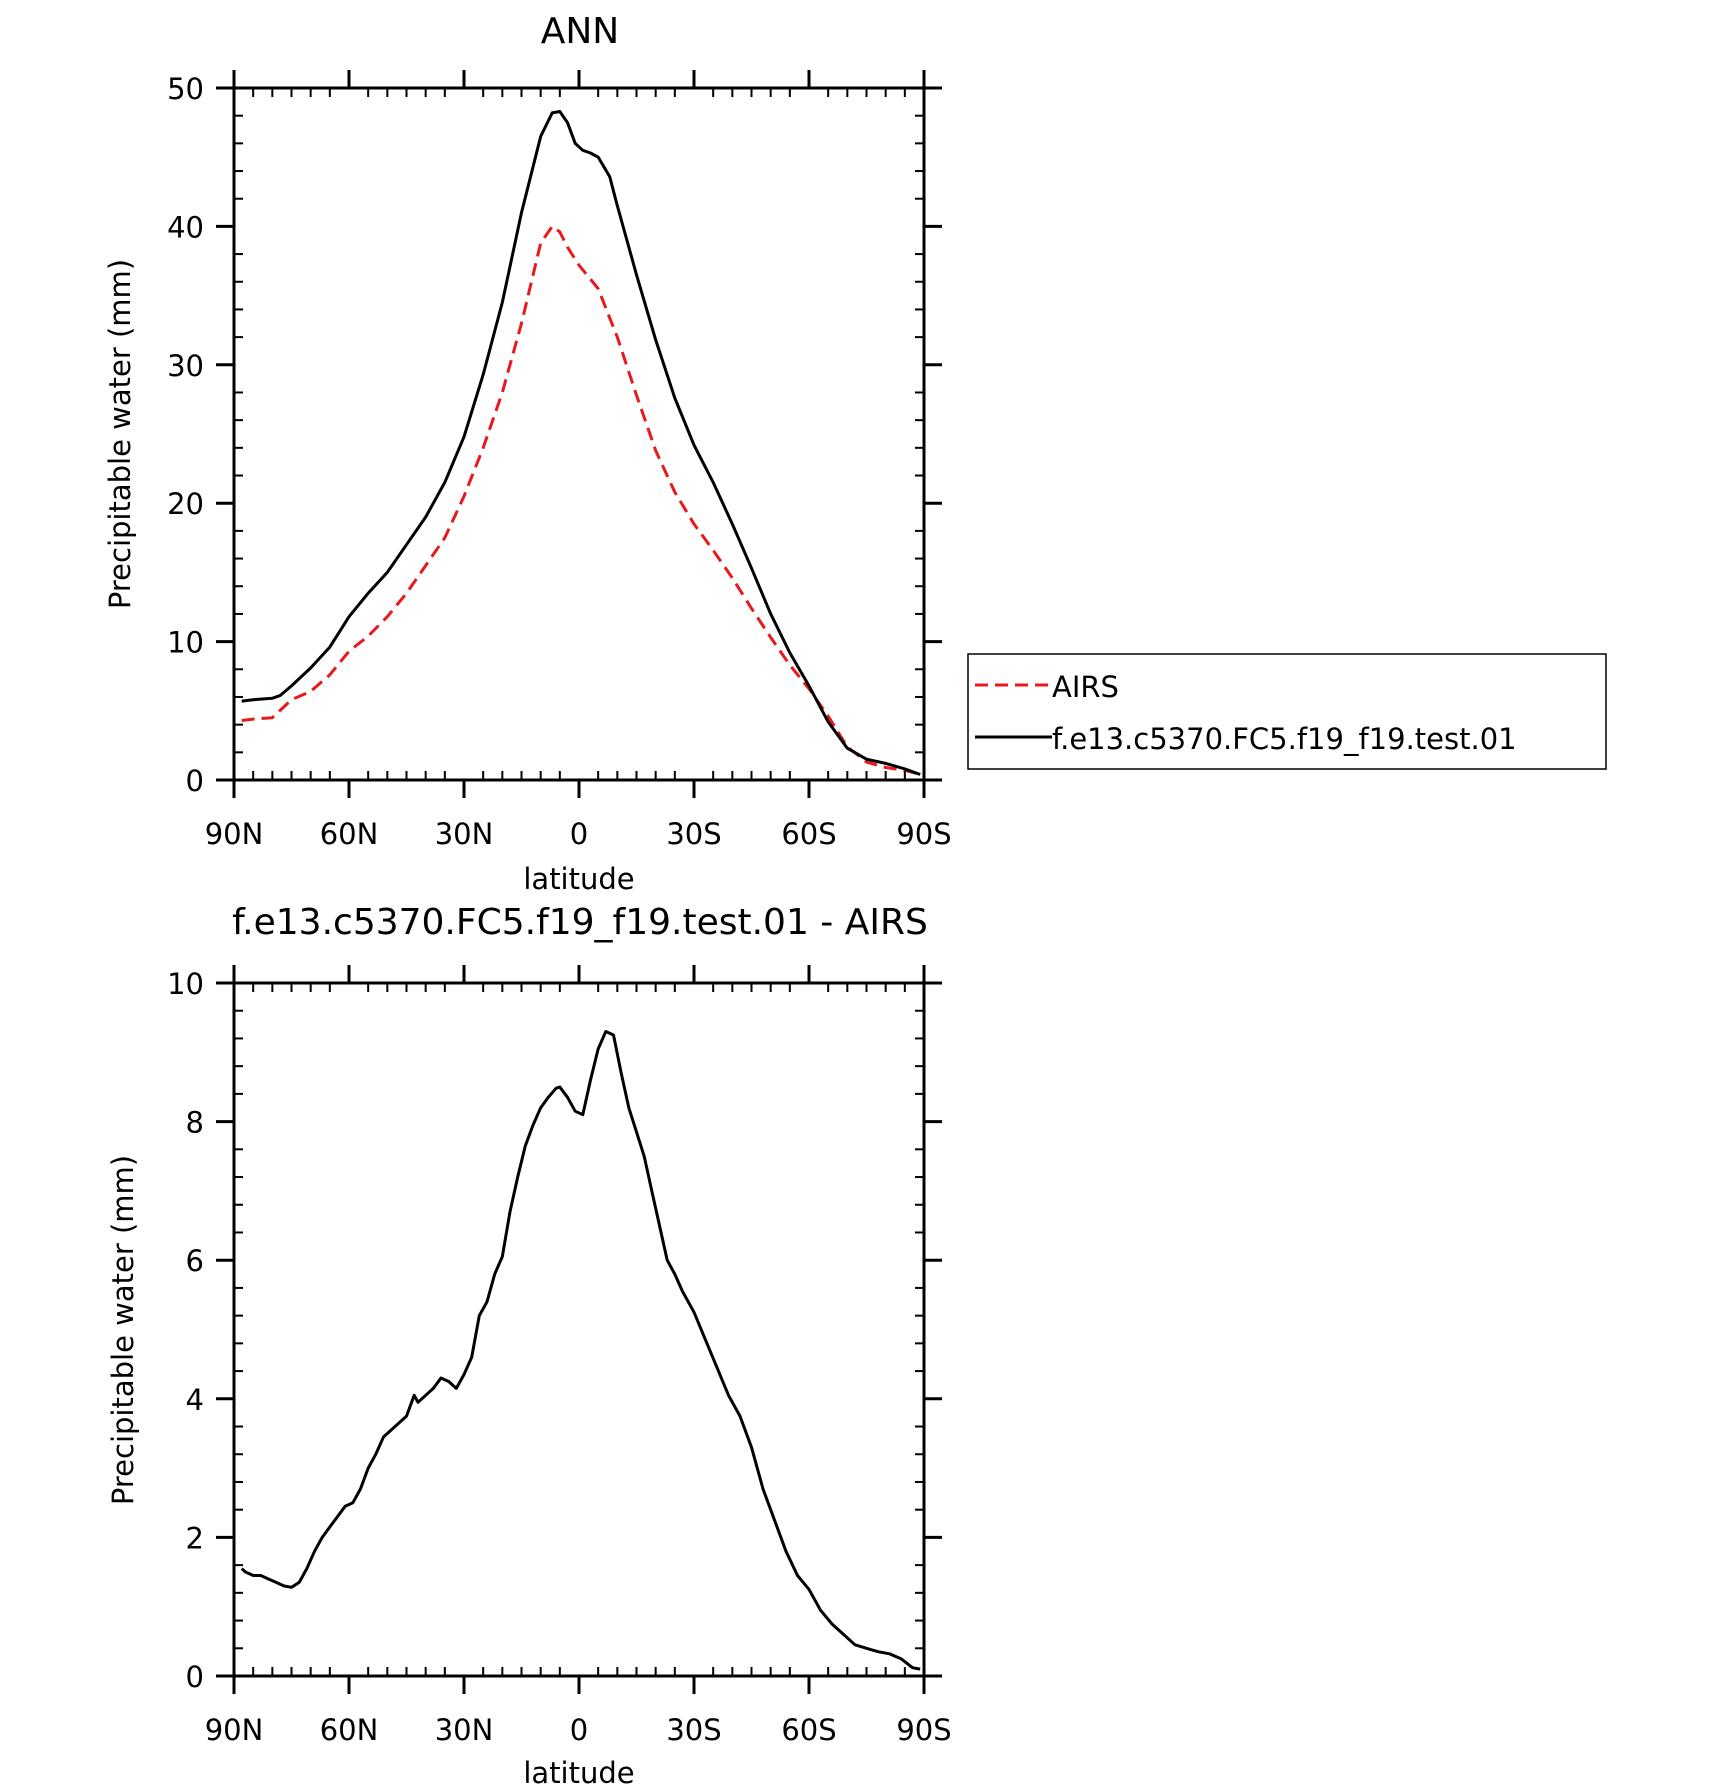  I want to click on y-tick-label: 8, so click(195, 1123).